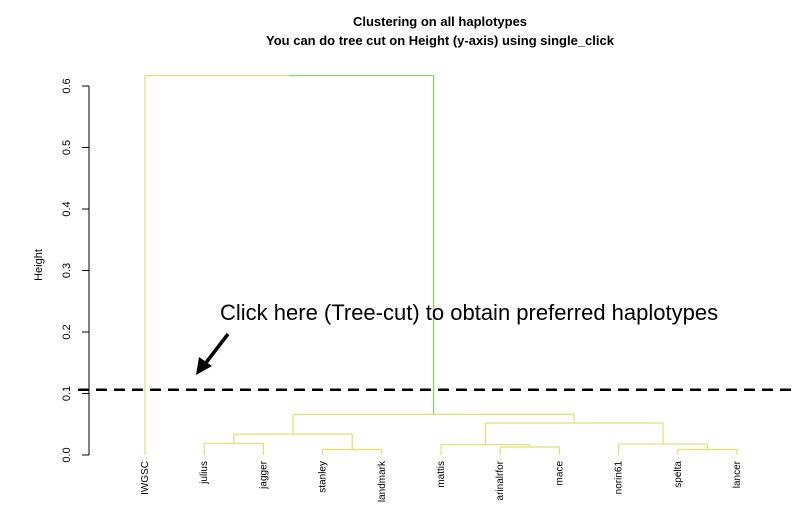 This screenshot has width=805, height=514. Describe the element at coordinates (737, 474) in the screenshot. I see `leaf-label: lancer` at that location.